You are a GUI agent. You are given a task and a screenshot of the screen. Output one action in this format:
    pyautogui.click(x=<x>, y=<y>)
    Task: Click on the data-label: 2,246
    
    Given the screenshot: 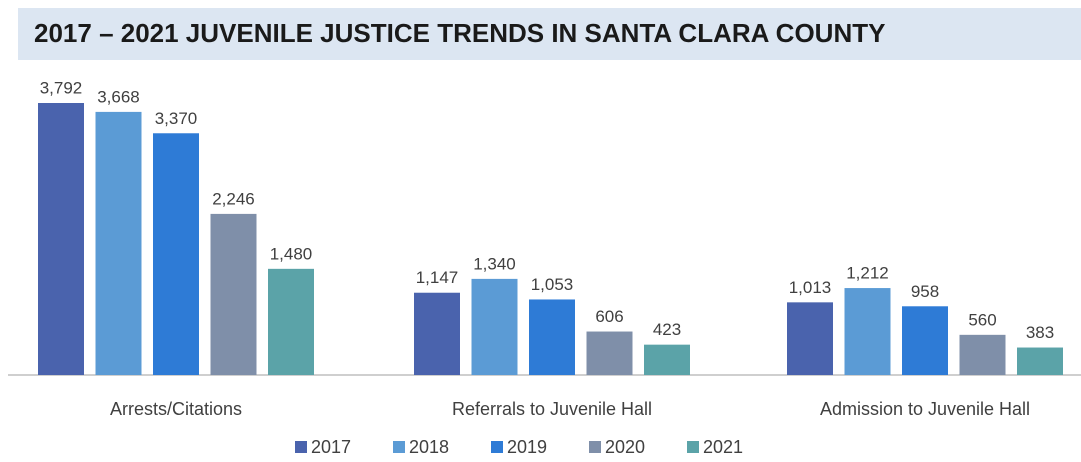 What is the action you would take?
    pyautogui.click(x=233, y=198)
    